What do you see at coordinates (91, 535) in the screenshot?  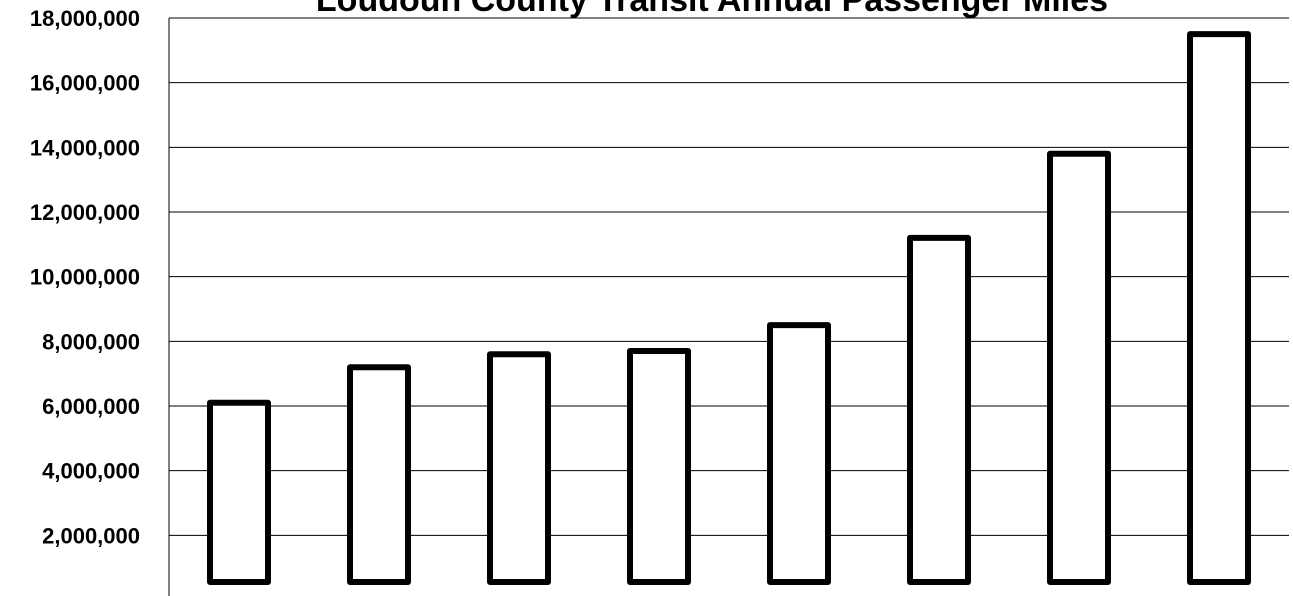 I see `y-tick-label: 2,000,000` at bounding box center [91, 535].